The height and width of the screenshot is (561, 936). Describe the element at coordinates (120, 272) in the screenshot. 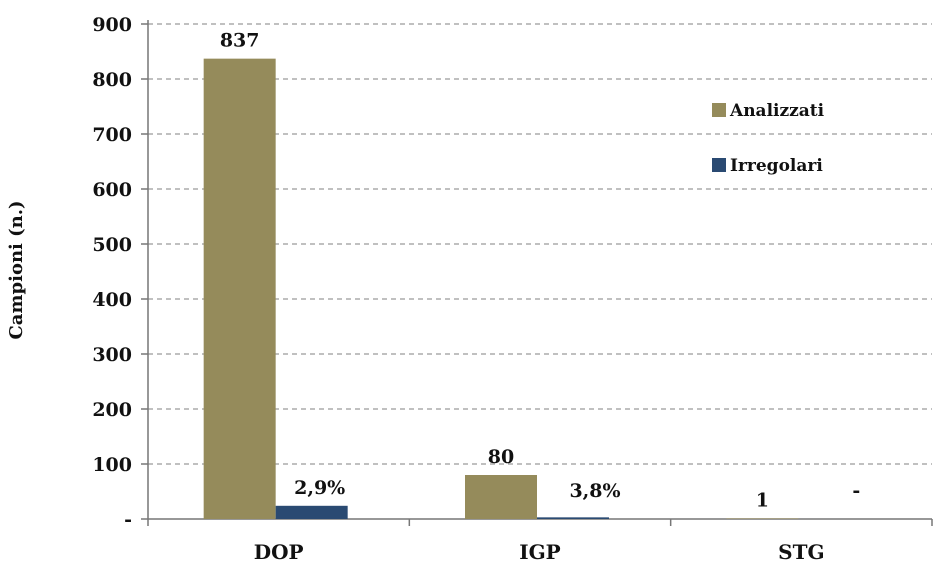

I see `y-axis: - 100 200 300 400 500 600 700 800 900` at that location.